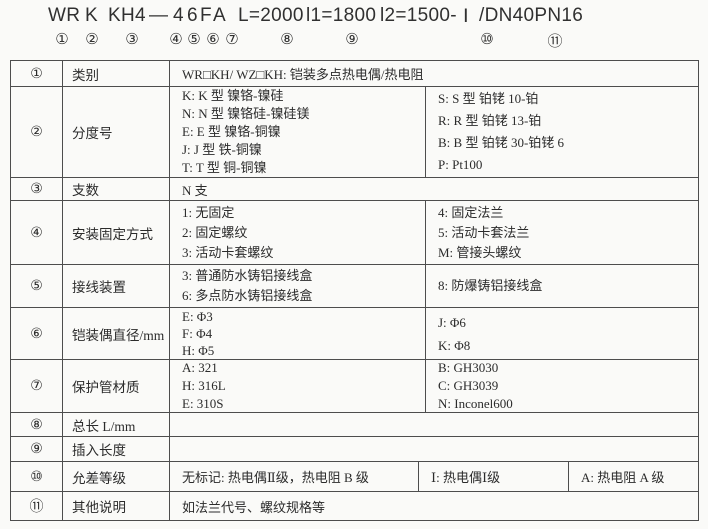 The image size is (708, 529). Describe the element at coordinates (116, 73) in the screenshot. I see `row-label: 类别` at that location.